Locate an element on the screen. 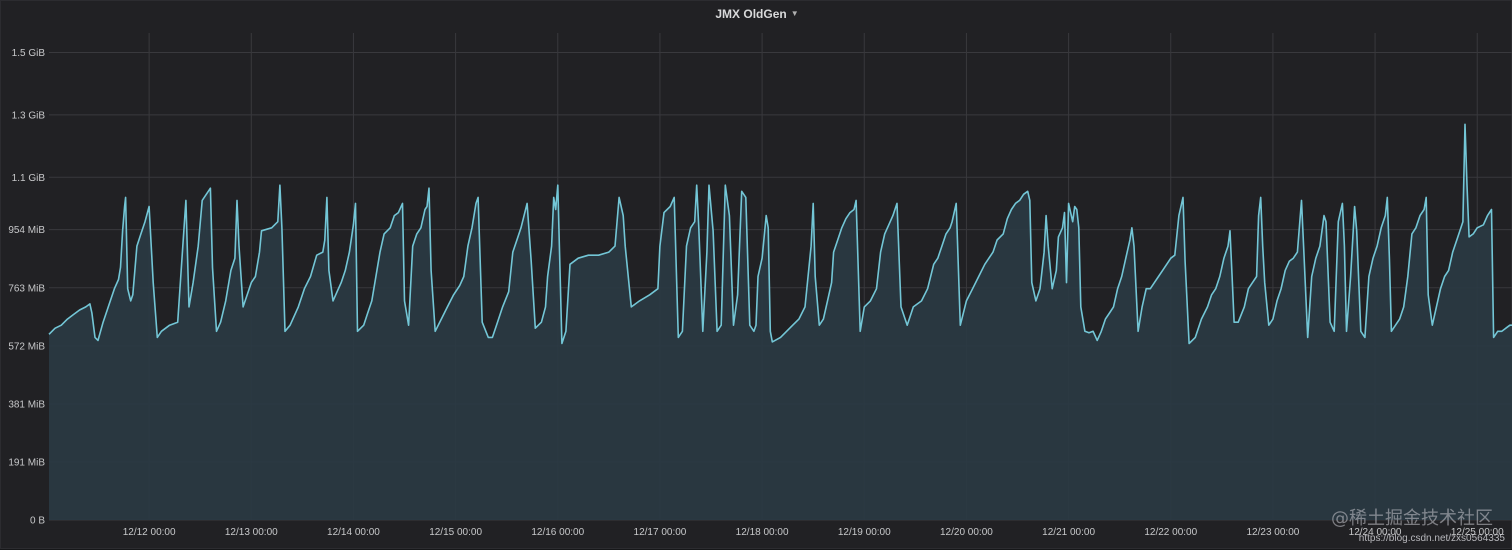 This screenshot has height=550, width=1512. x-tick-label: 12/13 00:00 is located at coordinates (251, 532).